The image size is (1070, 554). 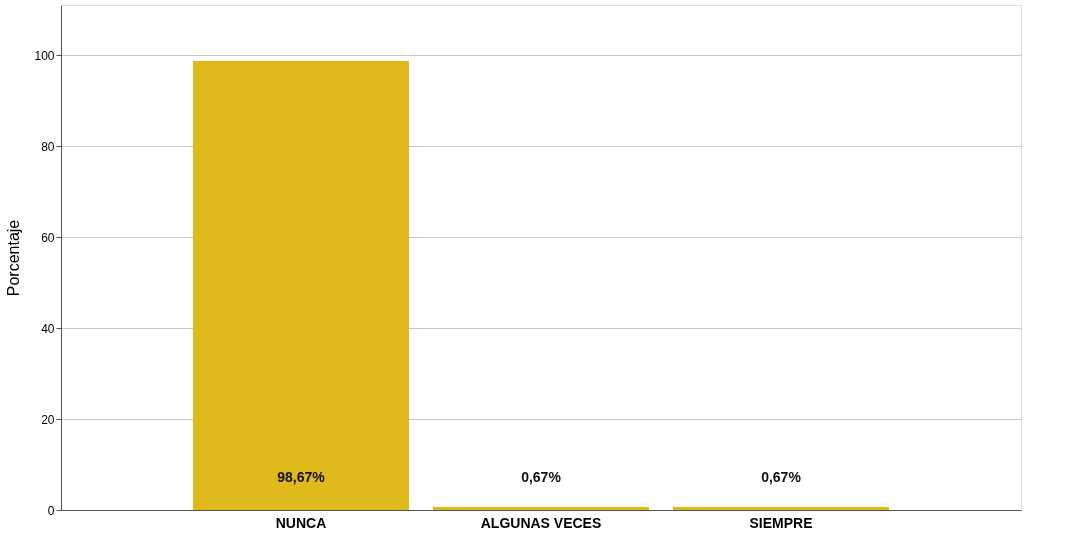 What do you see at coordinates (301, 477) in the screenshot?
I see `data-label: 98,67%` at bounding box center [301, 477].